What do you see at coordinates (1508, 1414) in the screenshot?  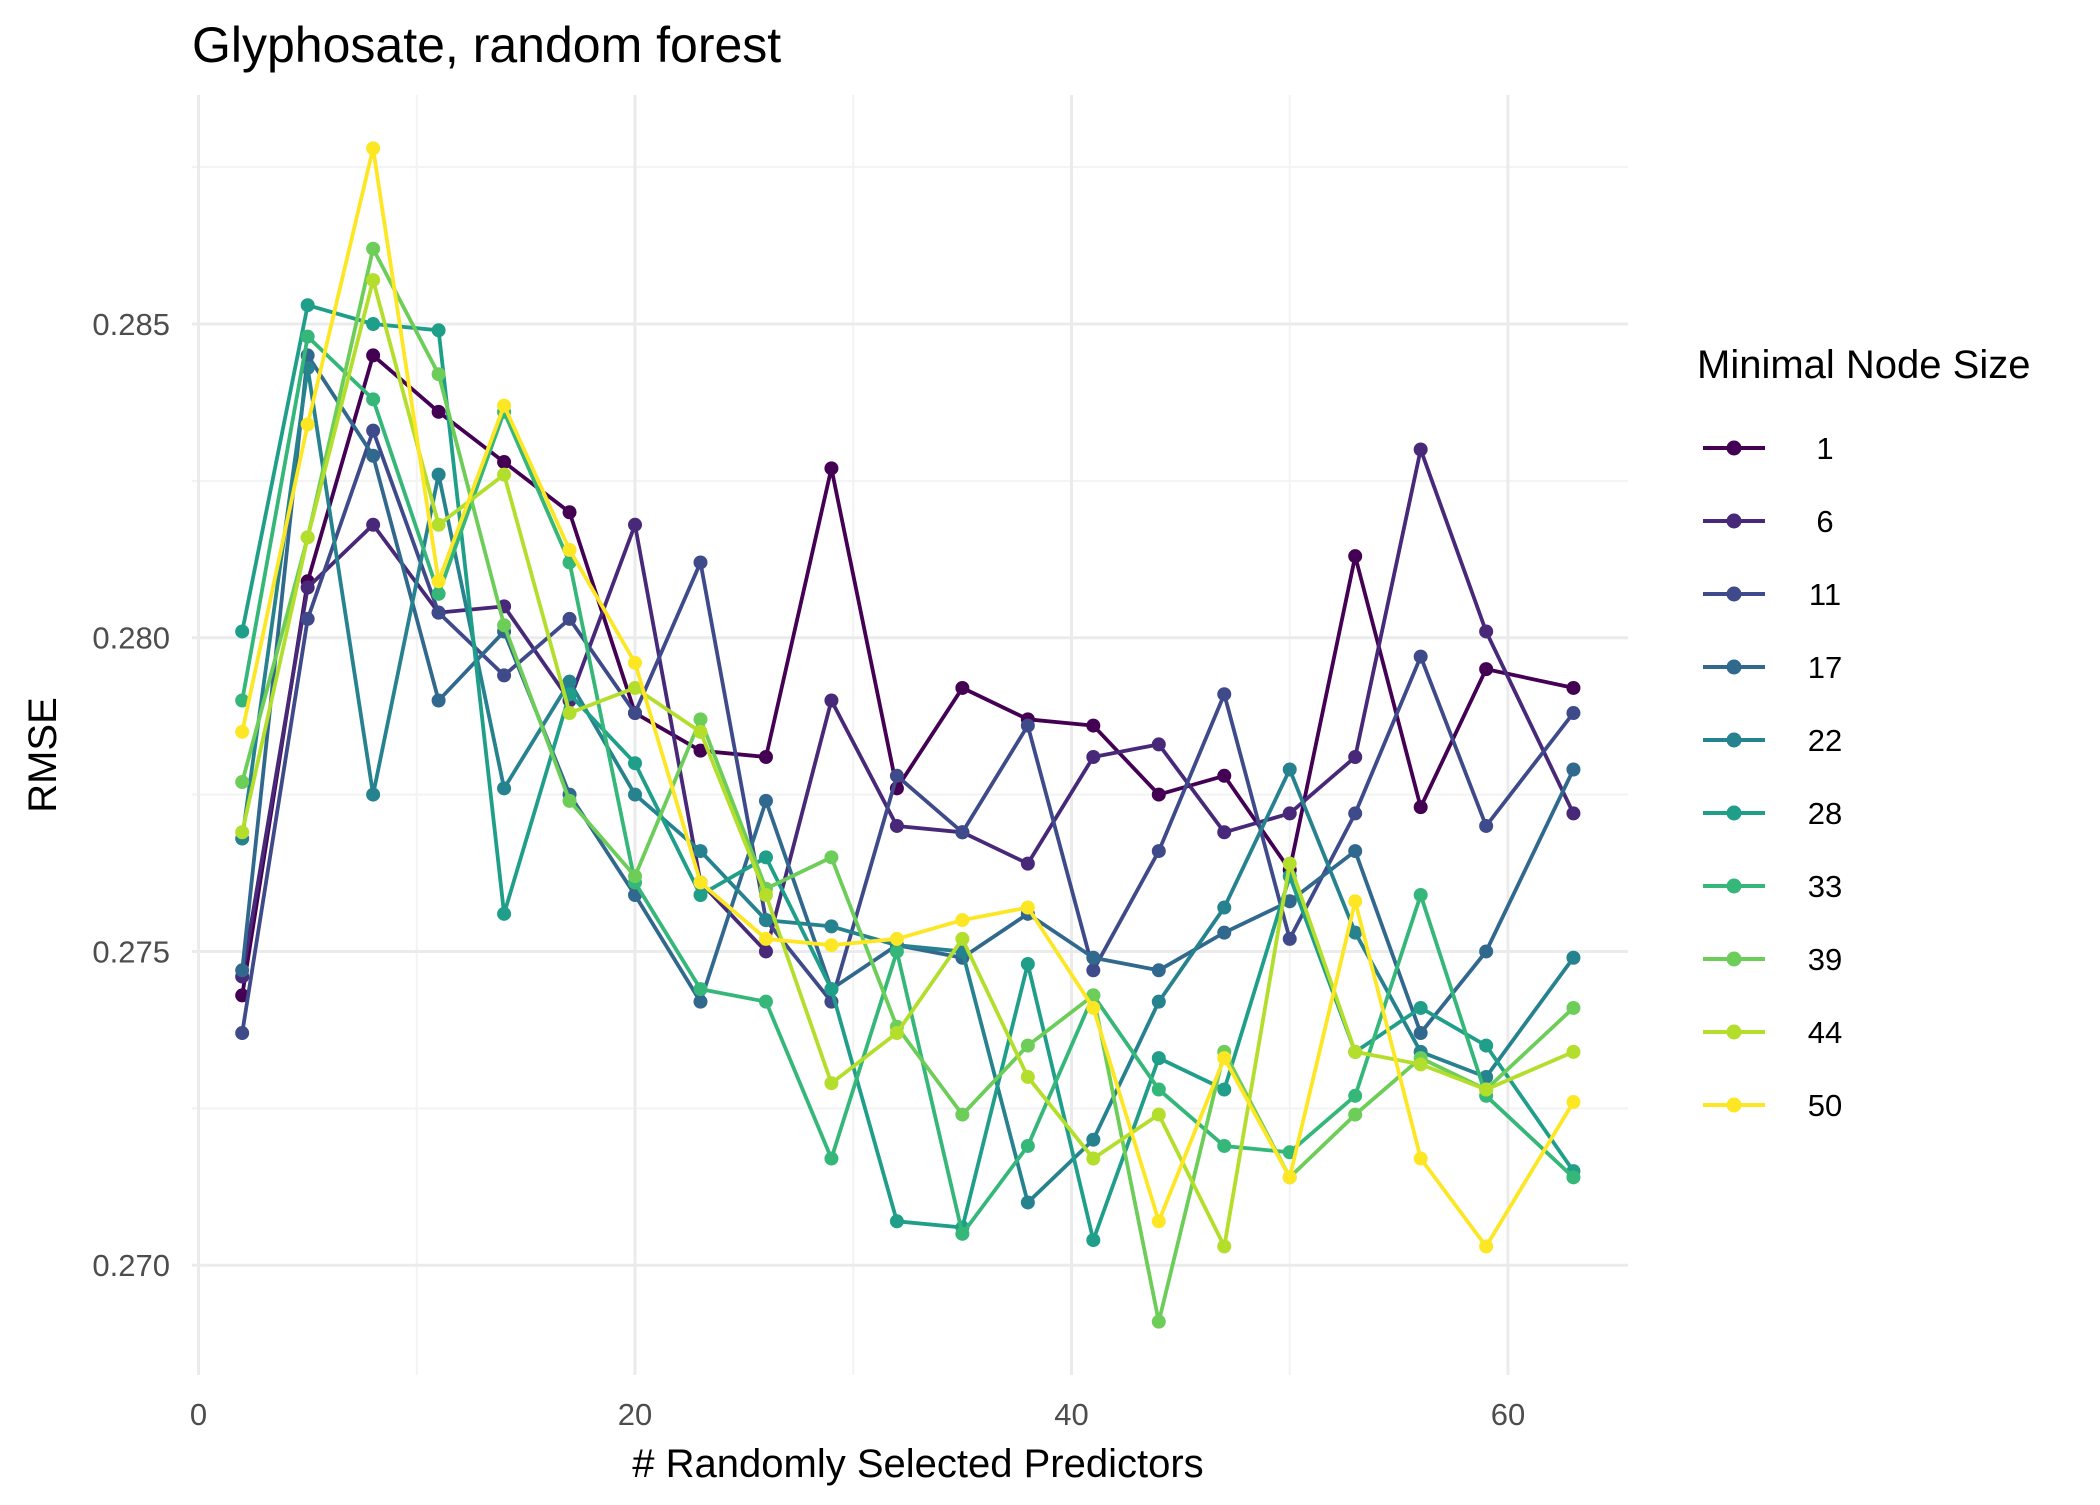 I see `x-tick-label: 60` at bounding box center [1508, 1414].